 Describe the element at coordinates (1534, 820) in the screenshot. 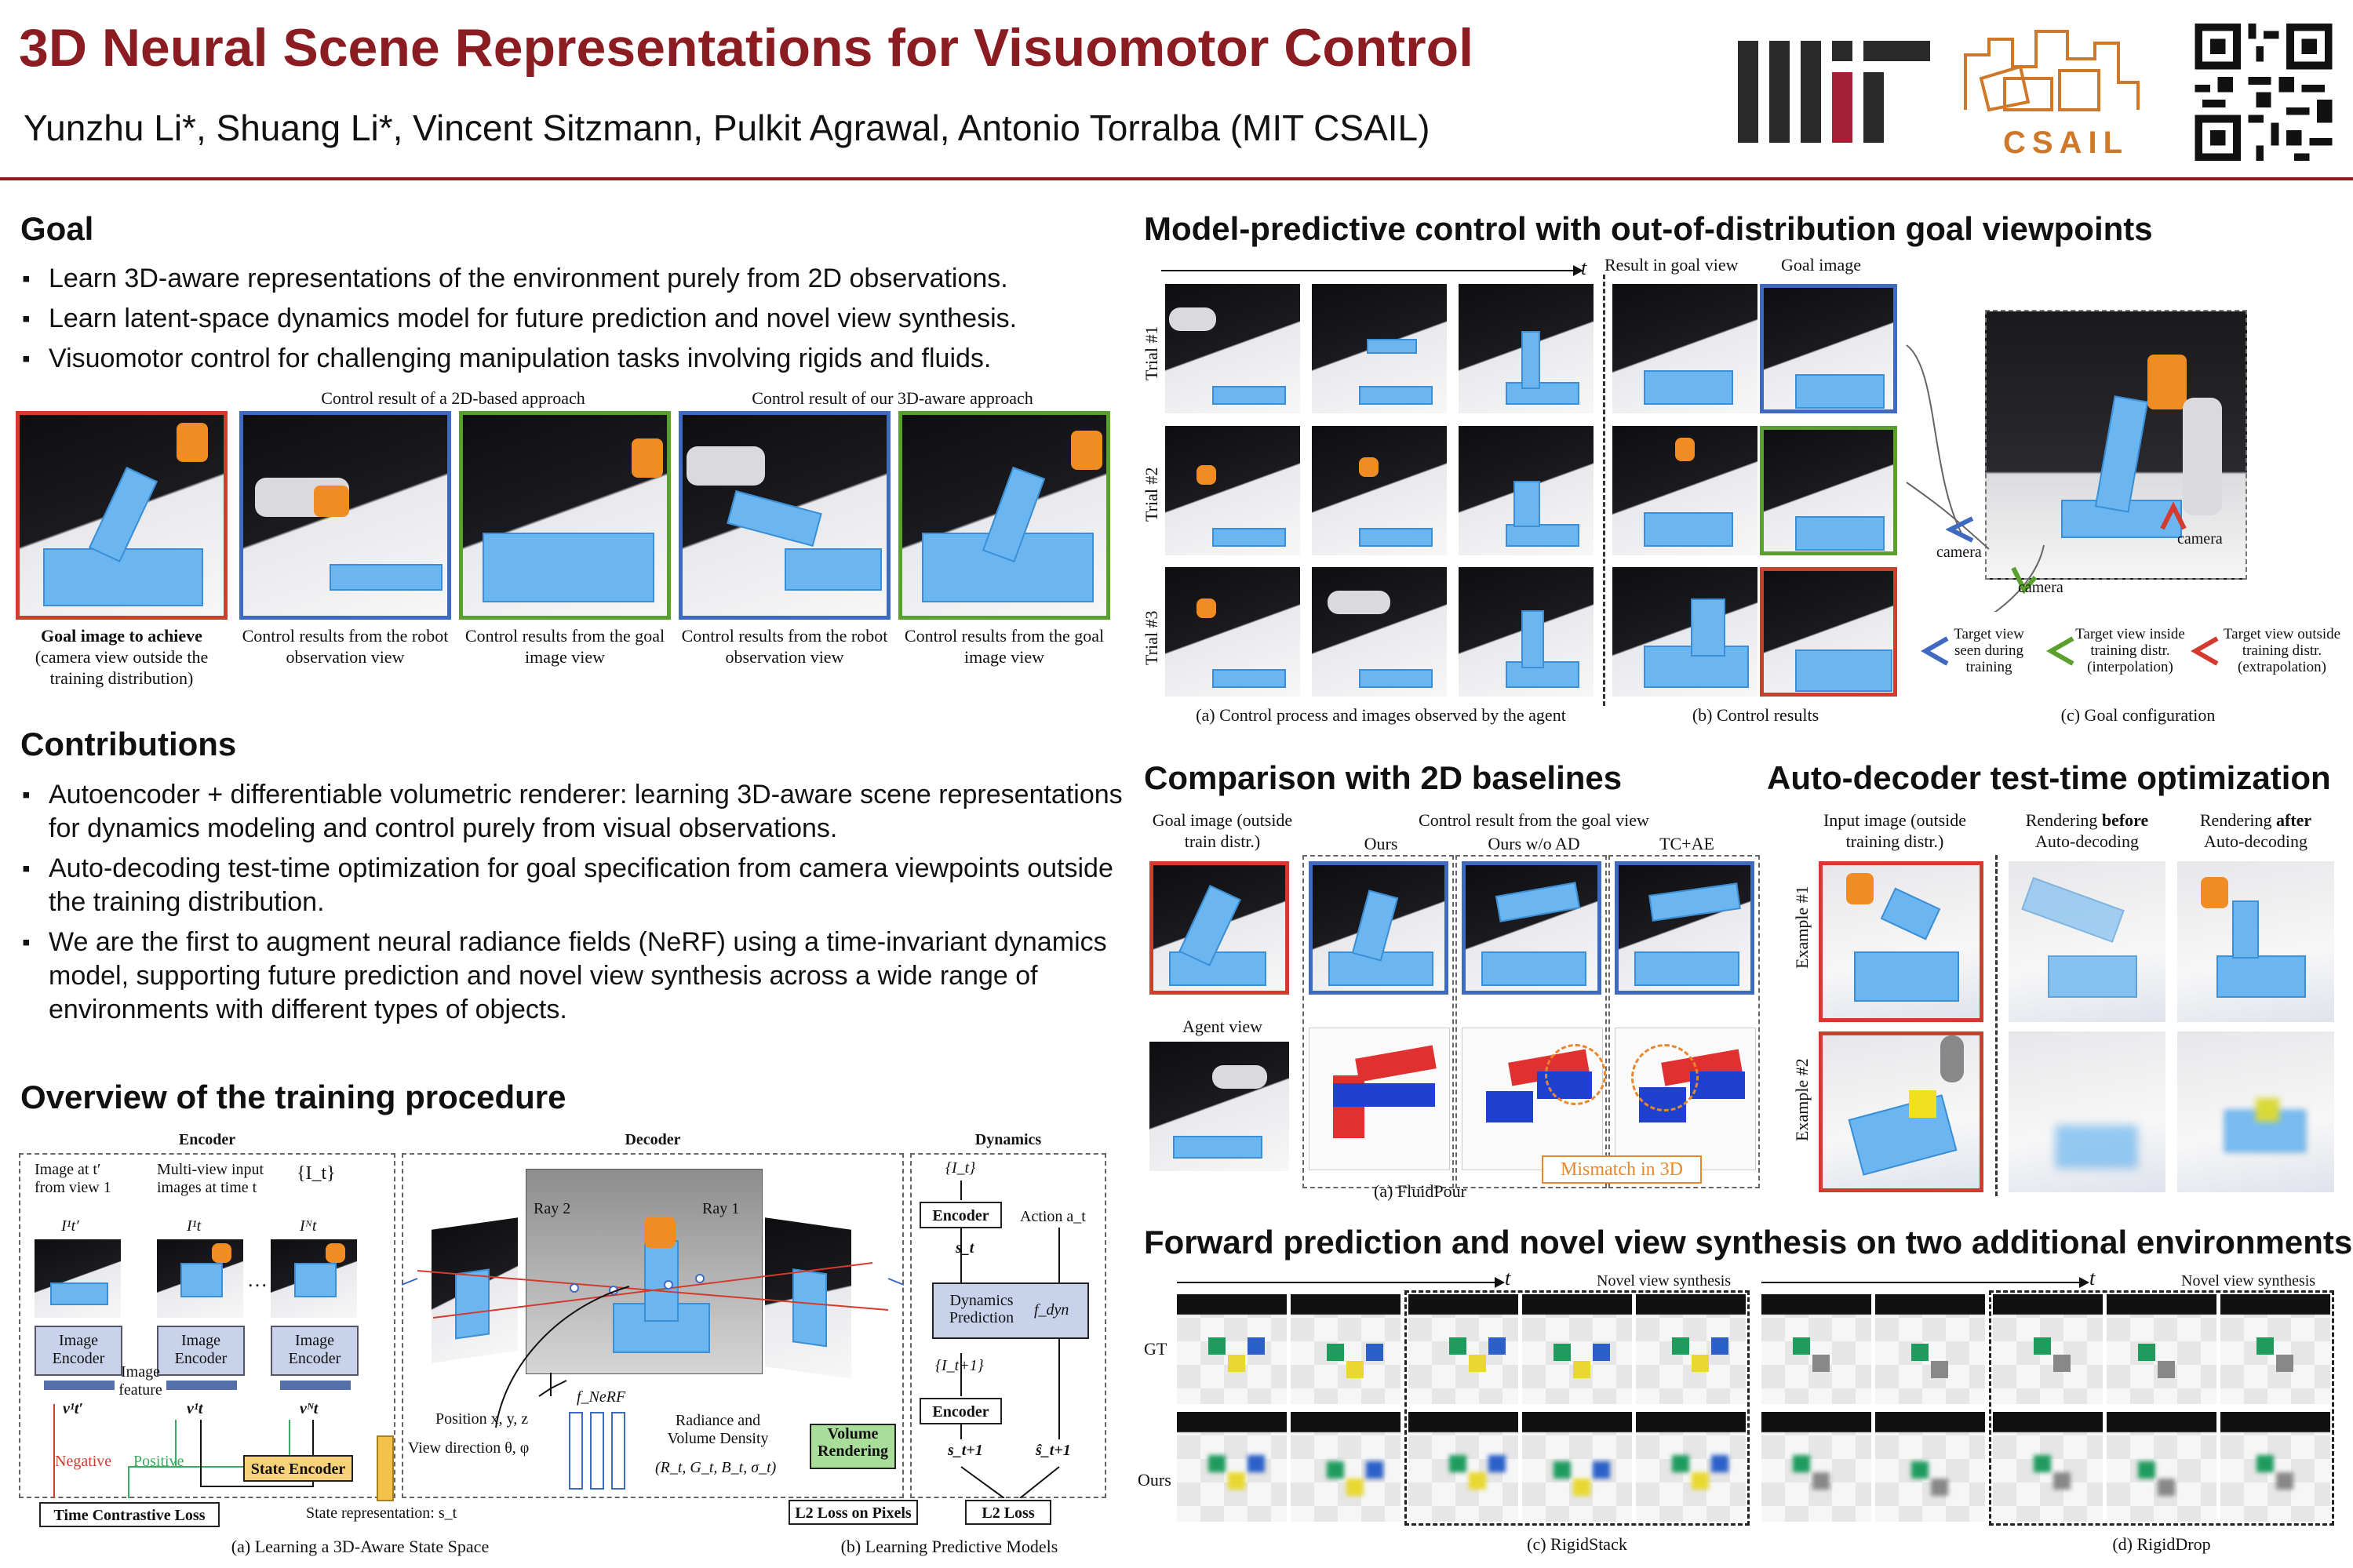

I see `comparison-control-label: Control result from the goal view` at that location.